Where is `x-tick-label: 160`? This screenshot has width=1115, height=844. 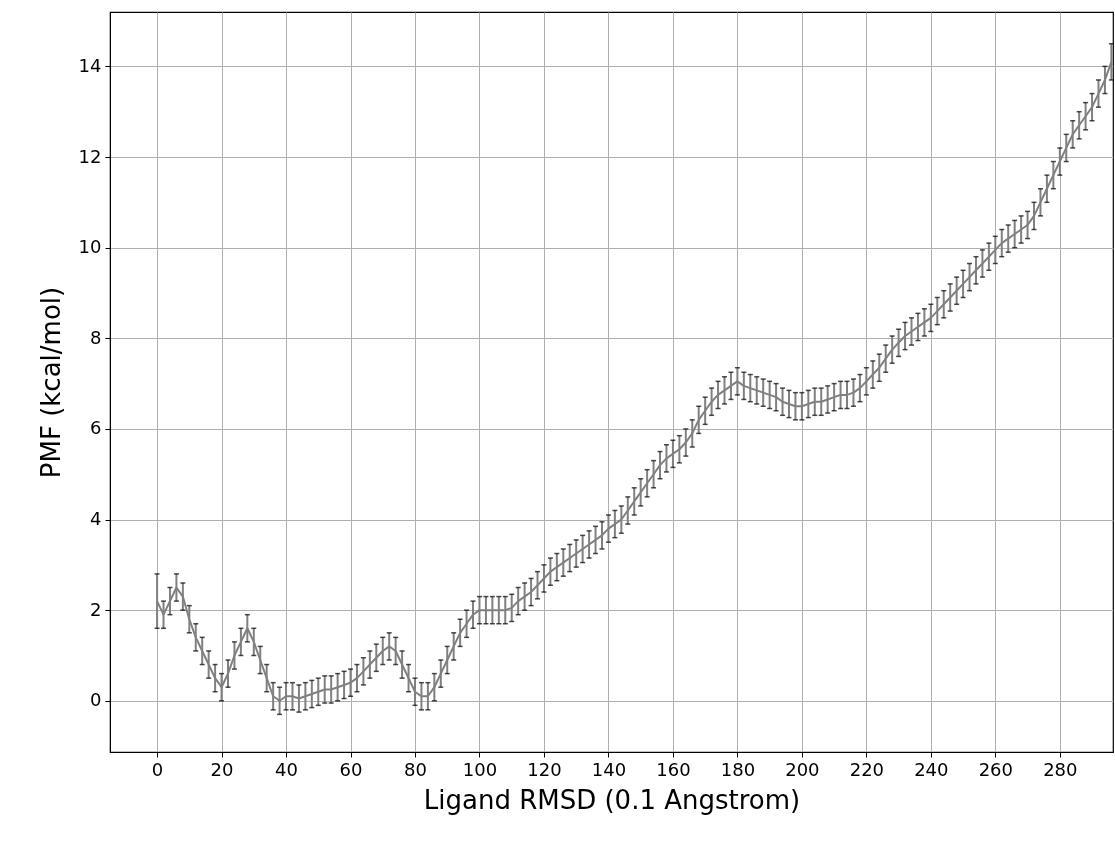
x-tick-label: 160 is located at coordinates (673, 769).